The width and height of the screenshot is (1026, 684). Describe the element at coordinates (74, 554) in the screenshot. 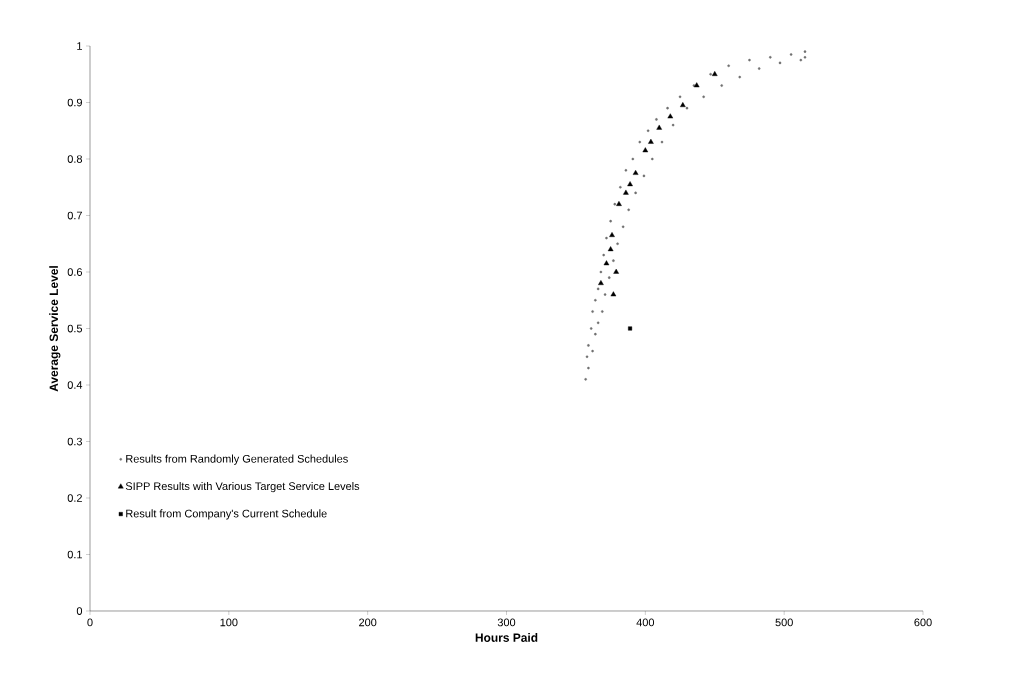

I see `y-tick-label: 0.1` at that location.